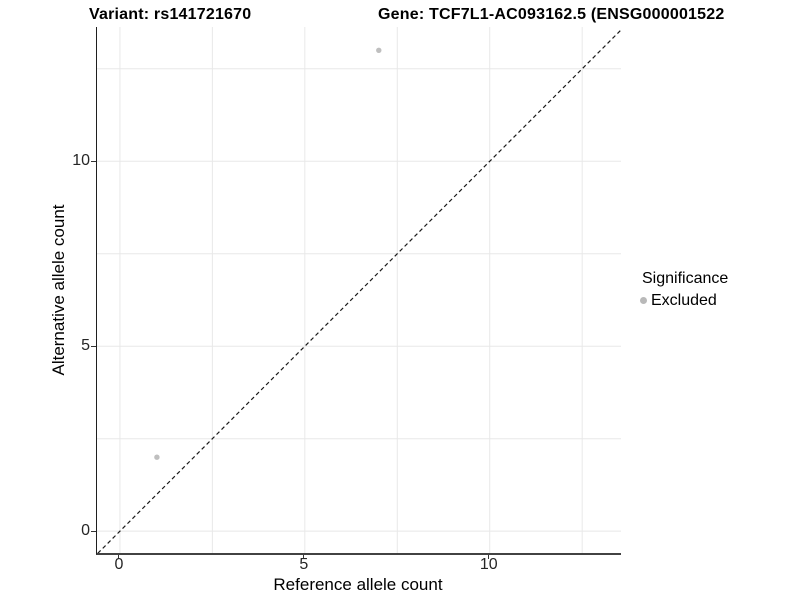  I want to click on legend-item-label: Excluded, so click(684, 300).